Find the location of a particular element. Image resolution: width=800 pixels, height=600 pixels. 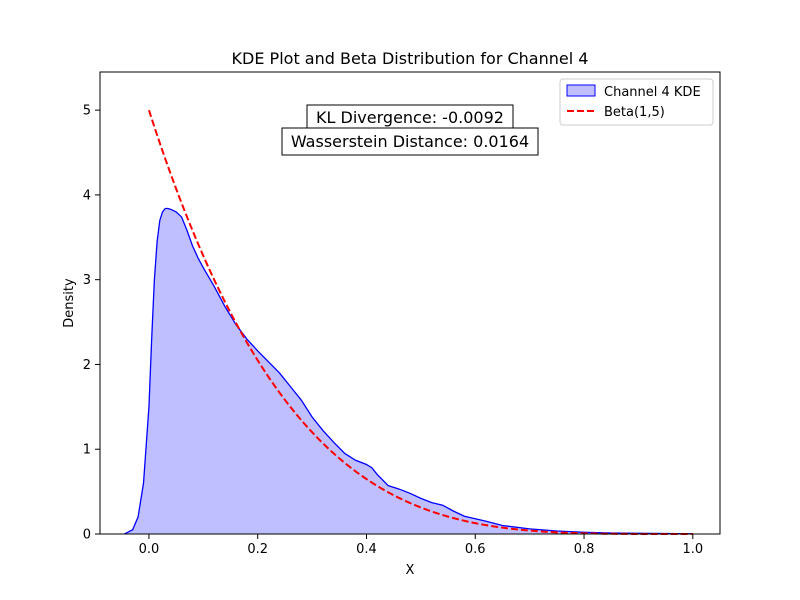

annotation-box-wasserstein is located at coordinates (410, 141).